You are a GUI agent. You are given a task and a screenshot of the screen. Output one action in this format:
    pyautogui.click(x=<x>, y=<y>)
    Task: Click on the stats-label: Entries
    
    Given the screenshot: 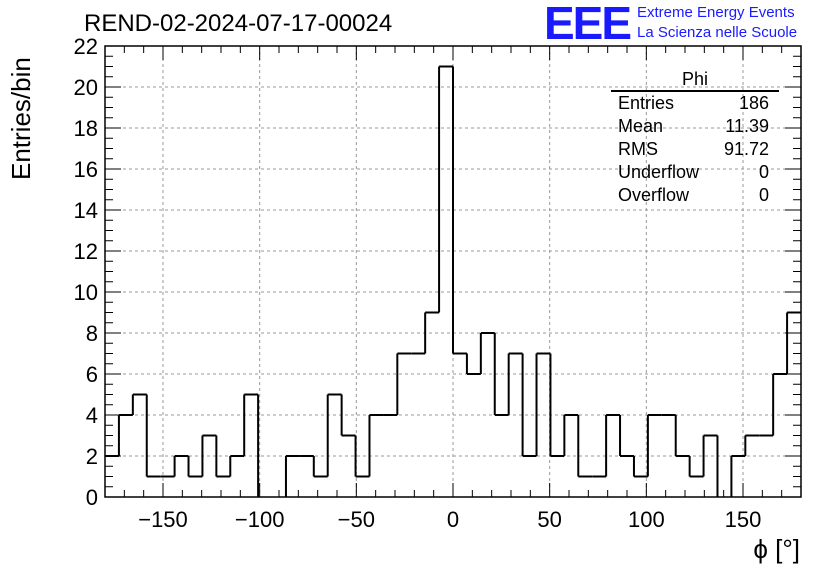 What is the action you would take?
    pyautogui.click(x=646, y=103)
    